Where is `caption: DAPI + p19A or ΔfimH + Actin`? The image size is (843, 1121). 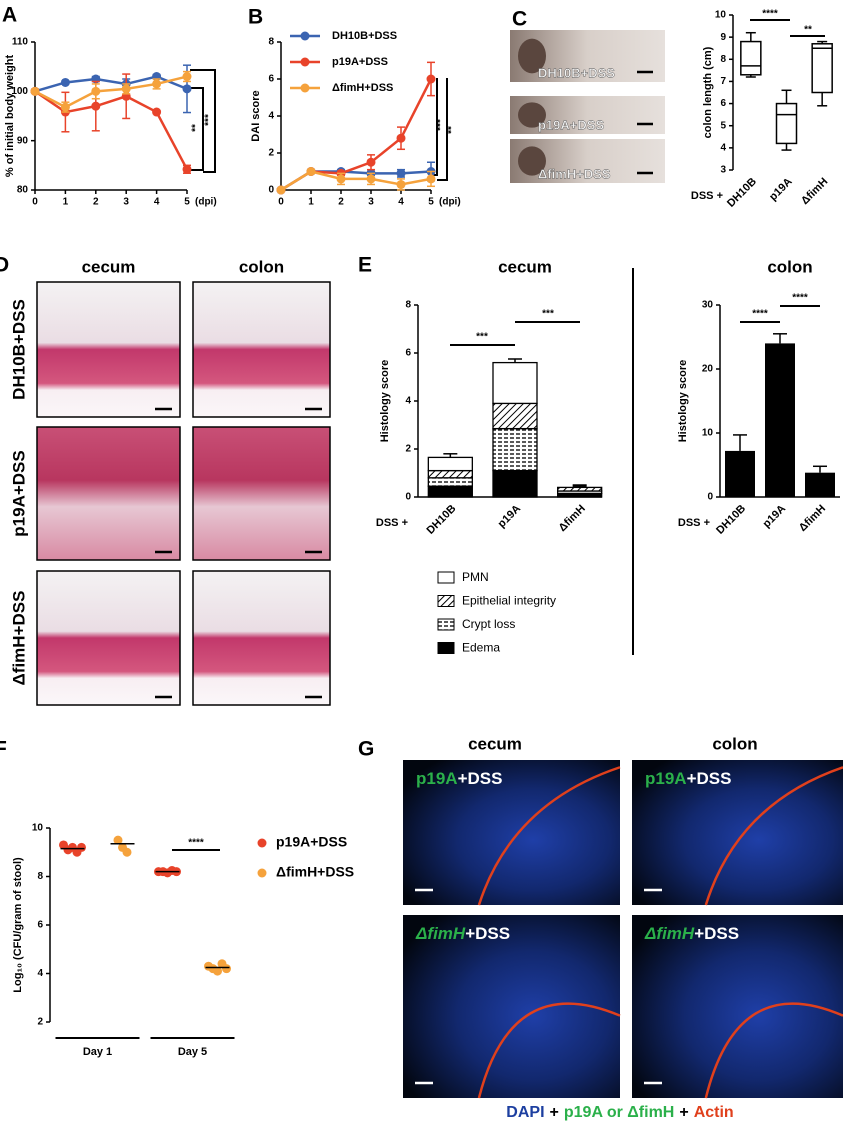 caption: DAPI + p19A or ΔfimH + Actin is located at coordinates (619, 1112).